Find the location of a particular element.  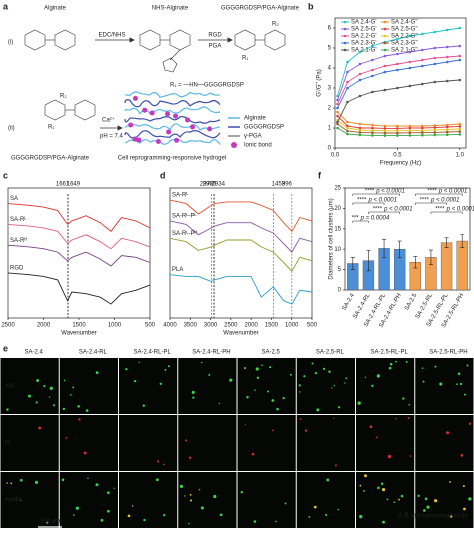

plot-frame is located at coordinates (79, 253).